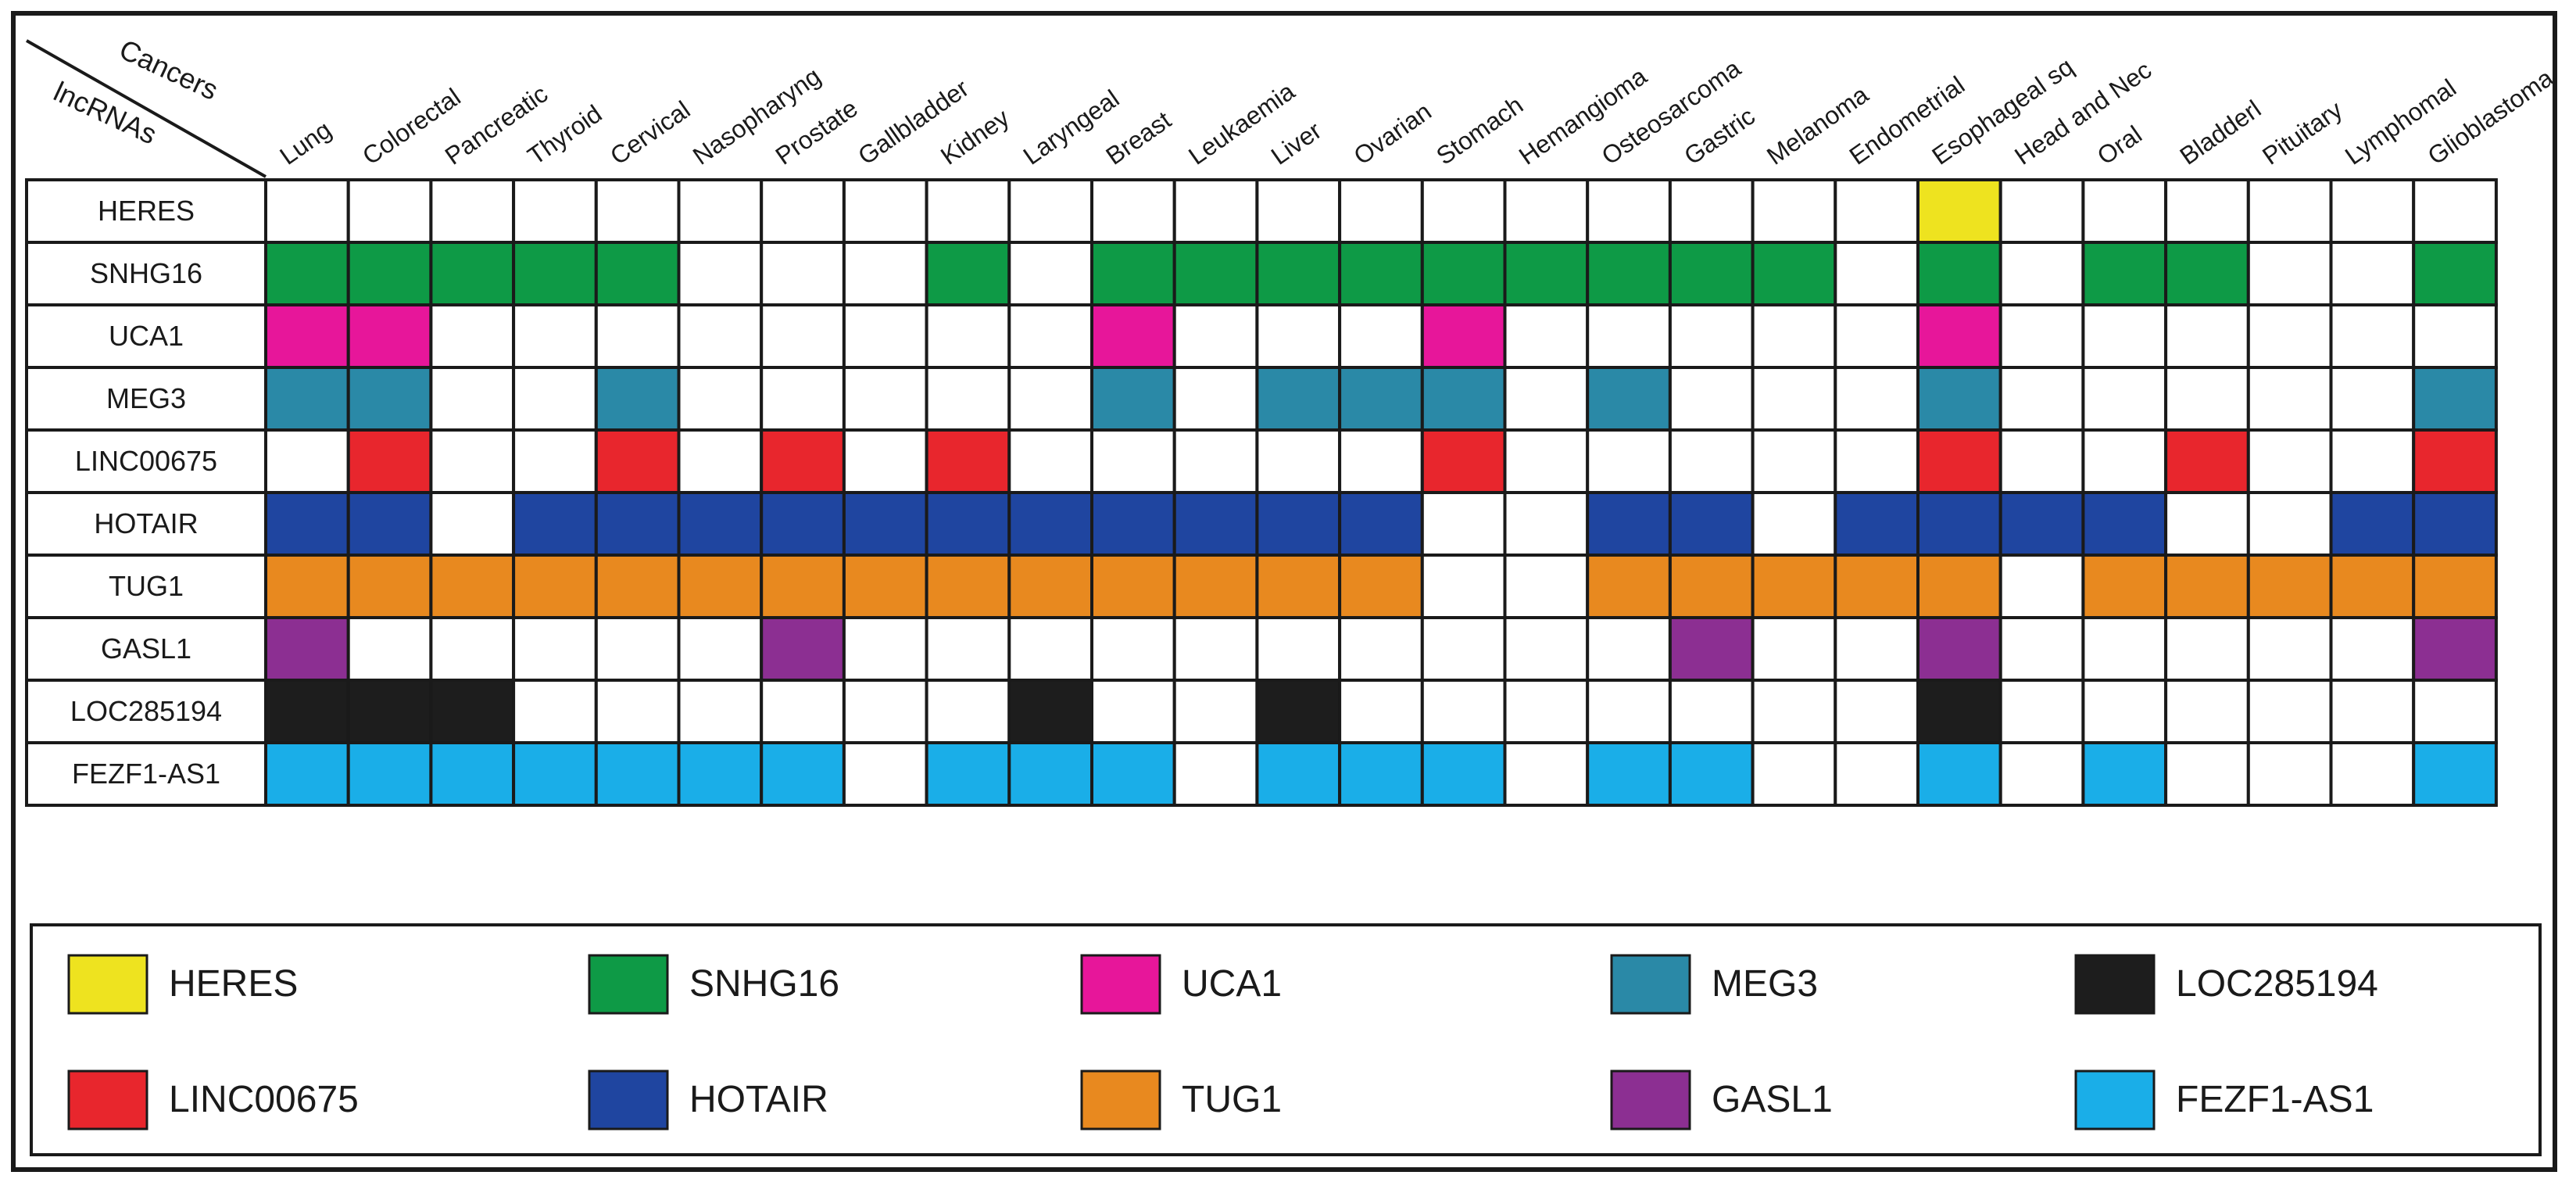  I want to click on legend-label: UCA1, so click(1232, 984).